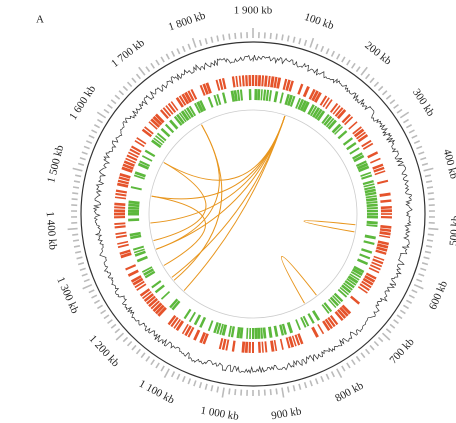  I want to click on position-label: 1 100 kb, so click(157, 392).